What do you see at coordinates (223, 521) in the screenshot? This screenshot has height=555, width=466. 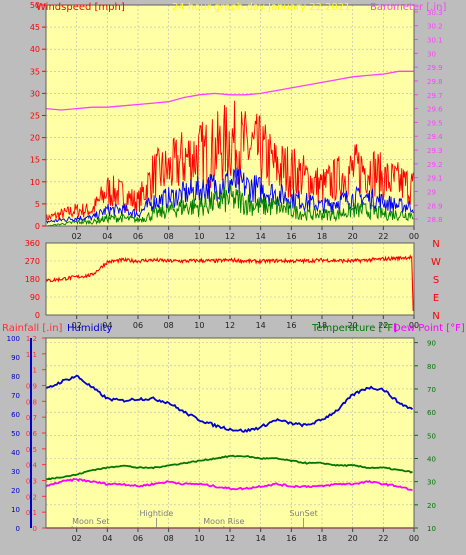 I see `annotation-label: Moon Rise` at bounding box center [223, 521].